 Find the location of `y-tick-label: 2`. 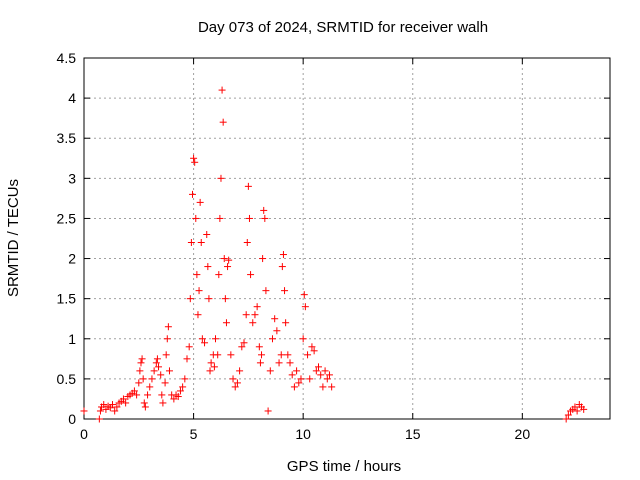

y-tick-label: 2 is located at coordinates (72, 259).